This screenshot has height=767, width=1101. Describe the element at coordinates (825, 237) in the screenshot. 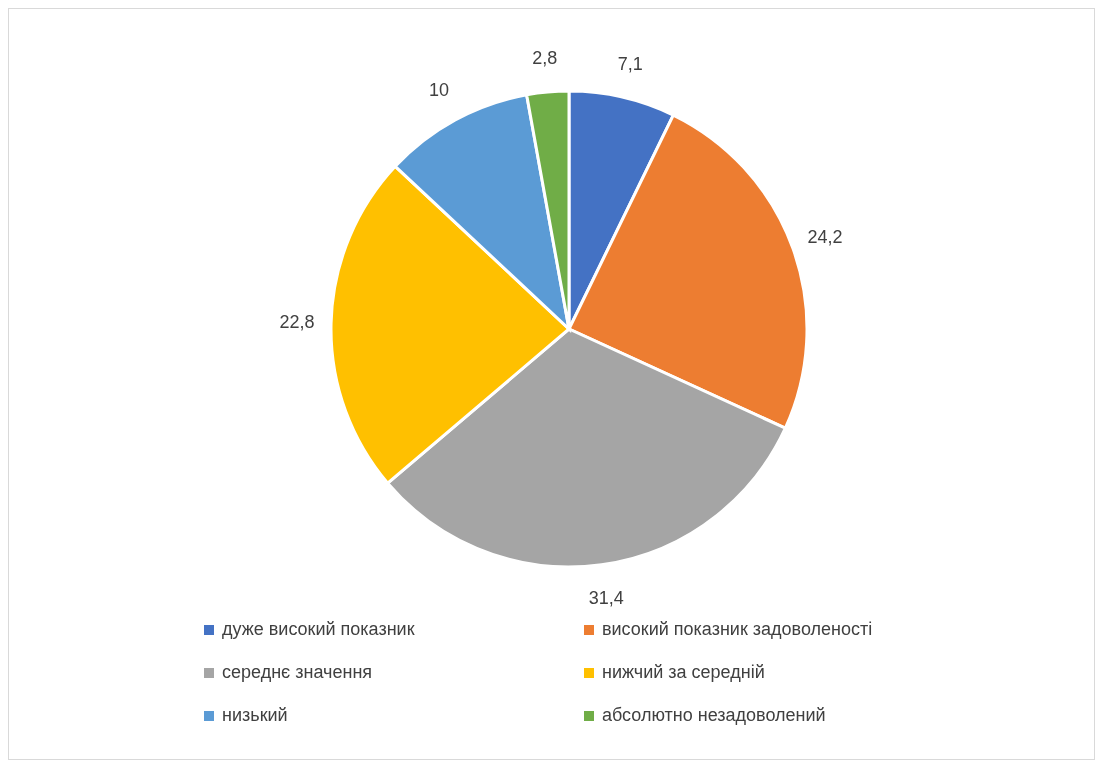

I see `data-label: 24,2` at that location.